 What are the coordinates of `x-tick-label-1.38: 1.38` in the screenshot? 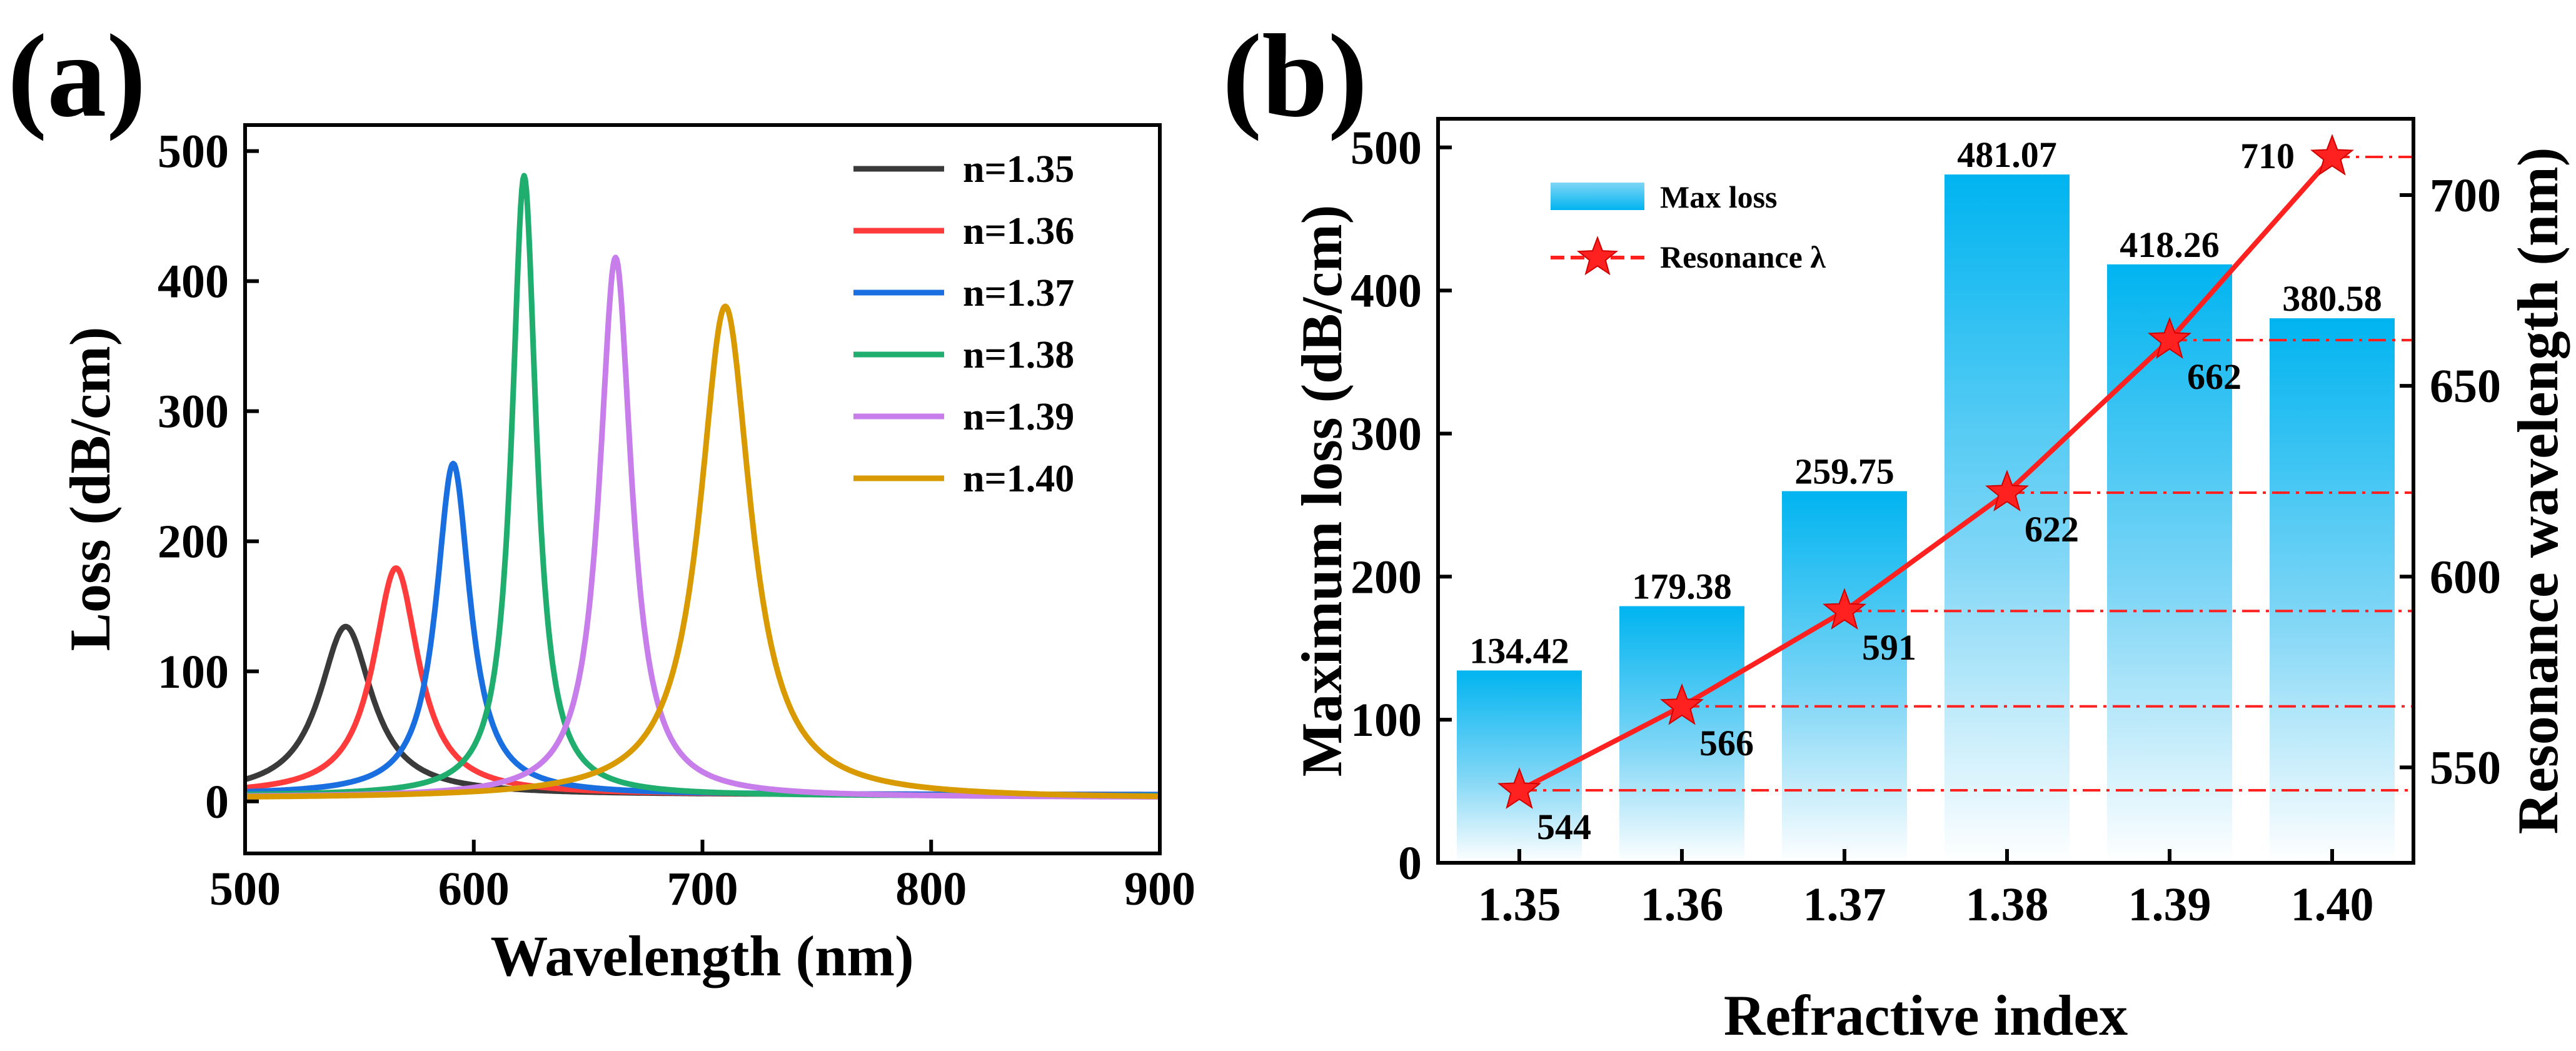 It's located at (2007, 904).